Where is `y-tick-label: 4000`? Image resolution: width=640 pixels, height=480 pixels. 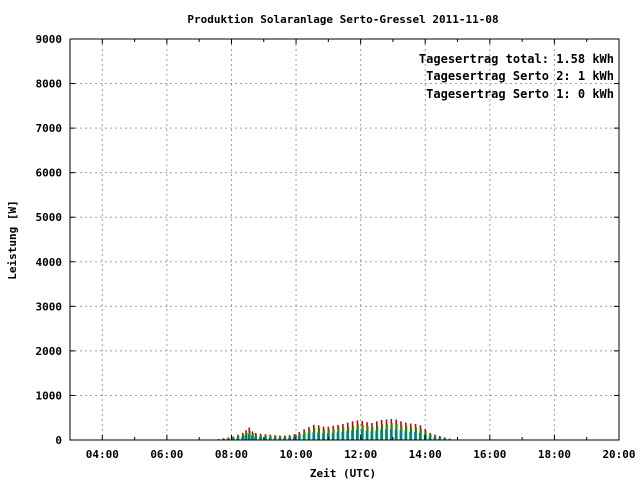
y-tick-label: 4000 is located at coordinates (49, 262).